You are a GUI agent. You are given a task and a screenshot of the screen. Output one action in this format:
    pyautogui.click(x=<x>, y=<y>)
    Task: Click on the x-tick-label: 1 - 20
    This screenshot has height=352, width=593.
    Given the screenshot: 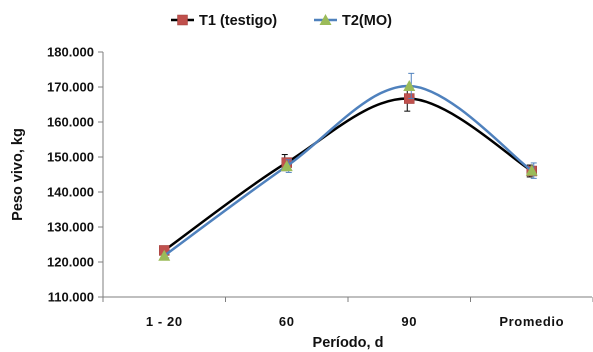 What is the action you would take?
    pyautogui.click(x=164, y=321)
    